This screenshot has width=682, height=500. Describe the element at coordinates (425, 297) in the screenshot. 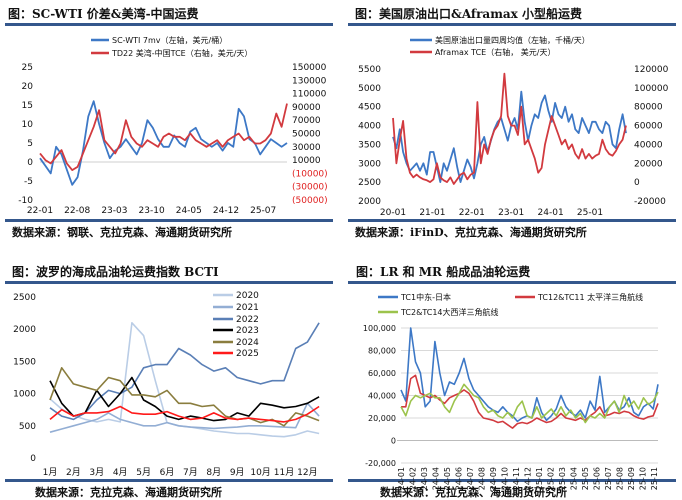

I see `legend-label: TC1中东-日本` at that location.